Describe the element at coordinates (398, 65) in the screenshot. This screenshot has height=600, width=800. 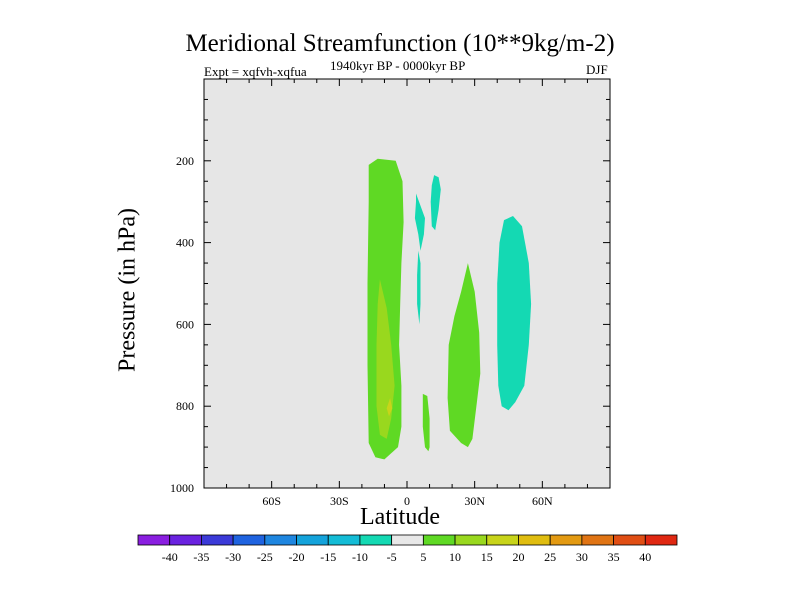
I see `period-label: 1940kyr BP - 0000kyr BP` at that location.